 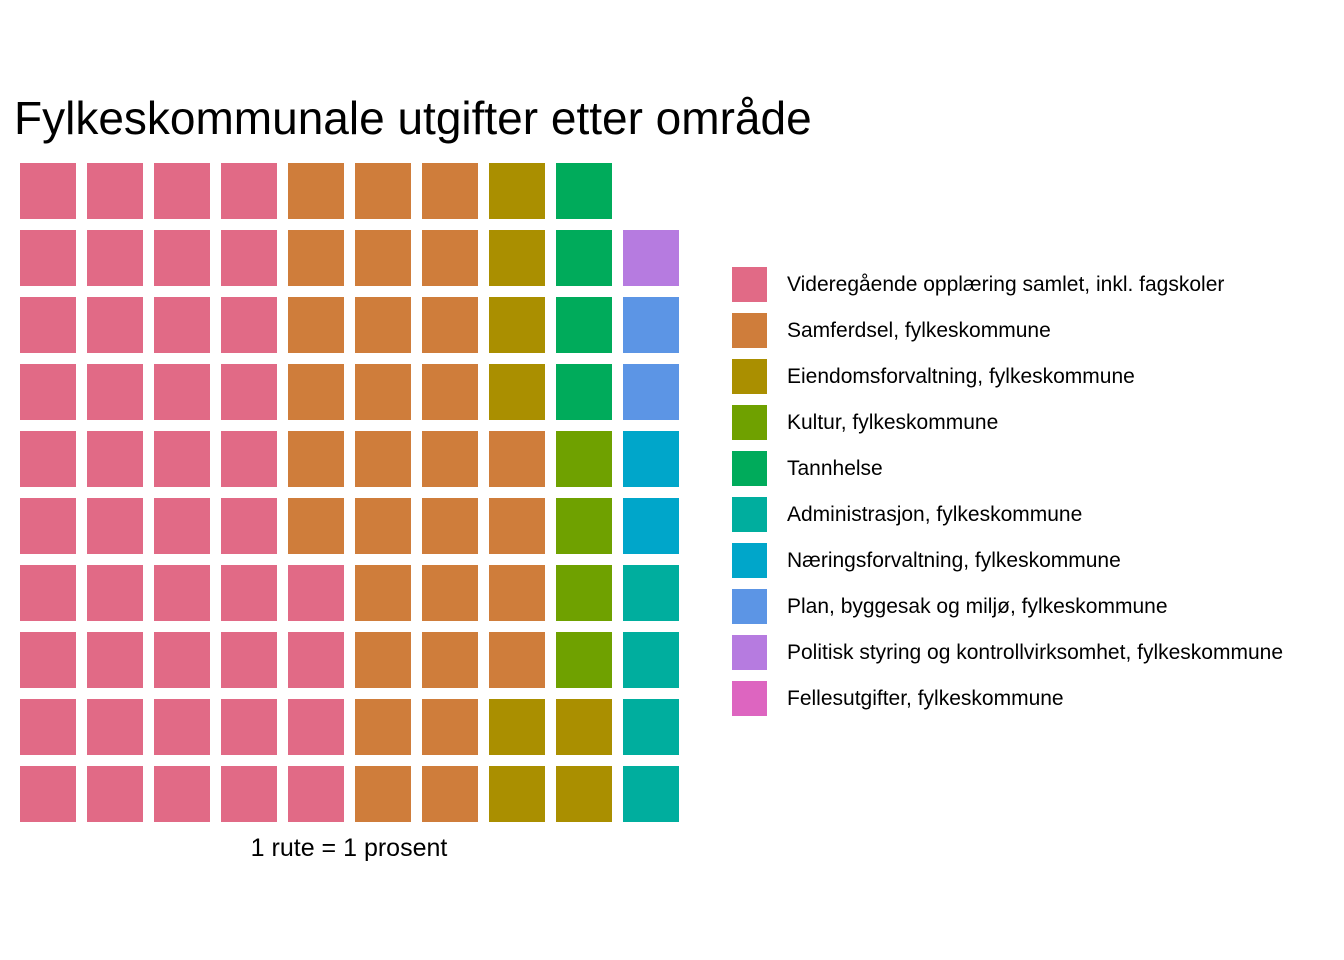 What do you see at coordinates (919, 330) in the screenshot?
I see `legend-label: Samferdsel, fylkeskommune` at bounding box center [919, 330].